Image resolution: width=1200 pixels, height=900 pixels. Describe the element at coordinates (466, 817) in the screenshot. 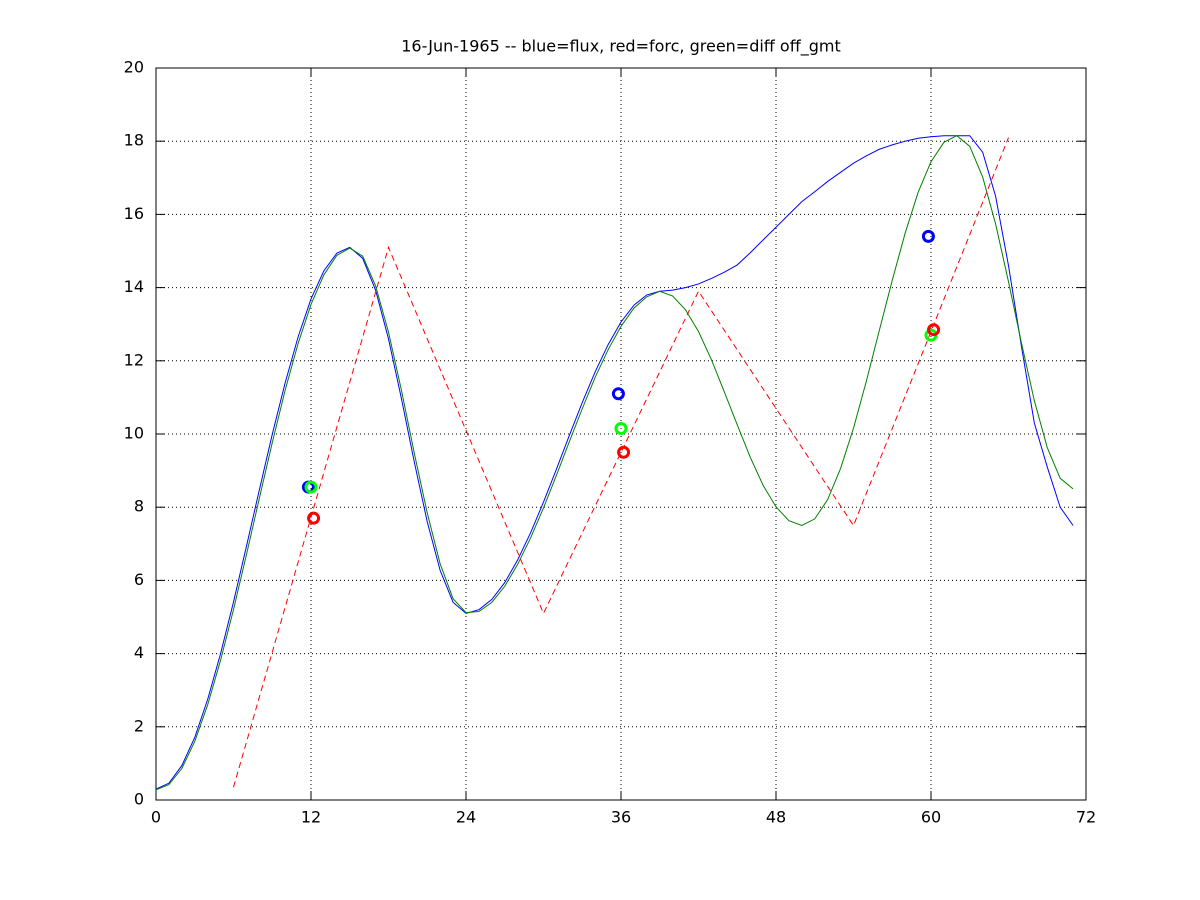

I see `x-tick-label: 24` at that location.